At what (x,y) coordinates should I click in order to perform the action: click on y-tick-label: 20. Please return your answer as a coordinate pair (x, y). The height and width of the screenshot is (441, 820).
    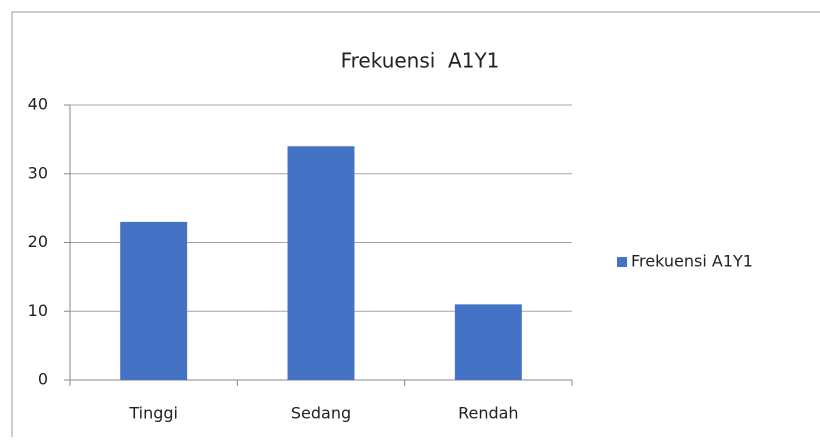
    Looking at the image, I should click on (38, 241).